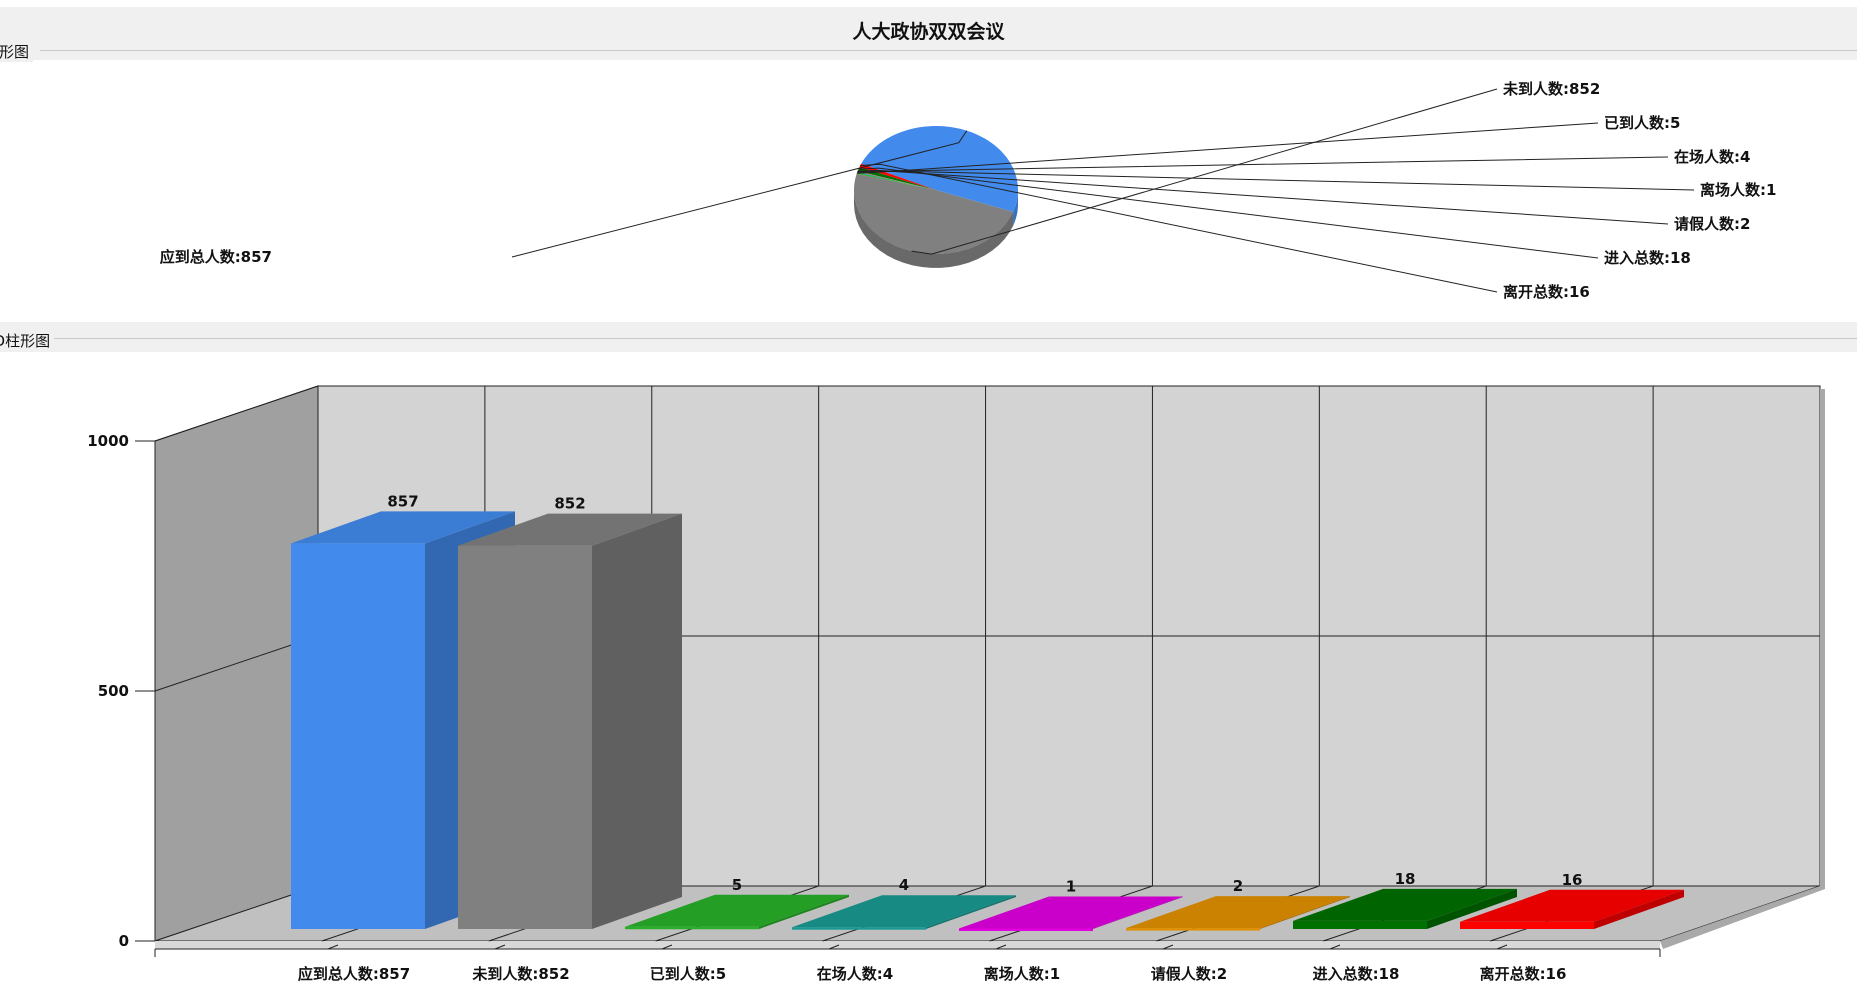 The height and width of the screenshot is (999, 1857). What do you see at coordinates (113, 691) in the screenshot?
I see `y-tick-label: 500` at bounding box center [113, 691].